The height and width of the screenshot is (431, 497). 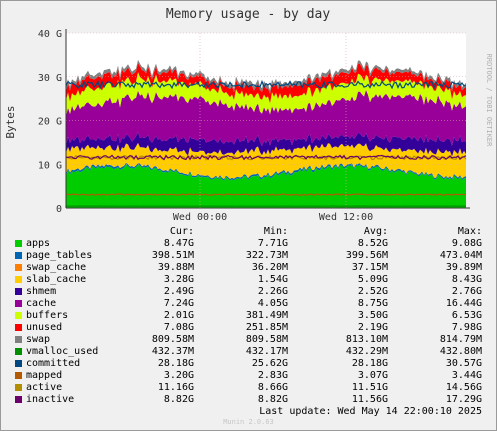 I want to click on legend-cur: 3.28G, so click(x=178, y=279).